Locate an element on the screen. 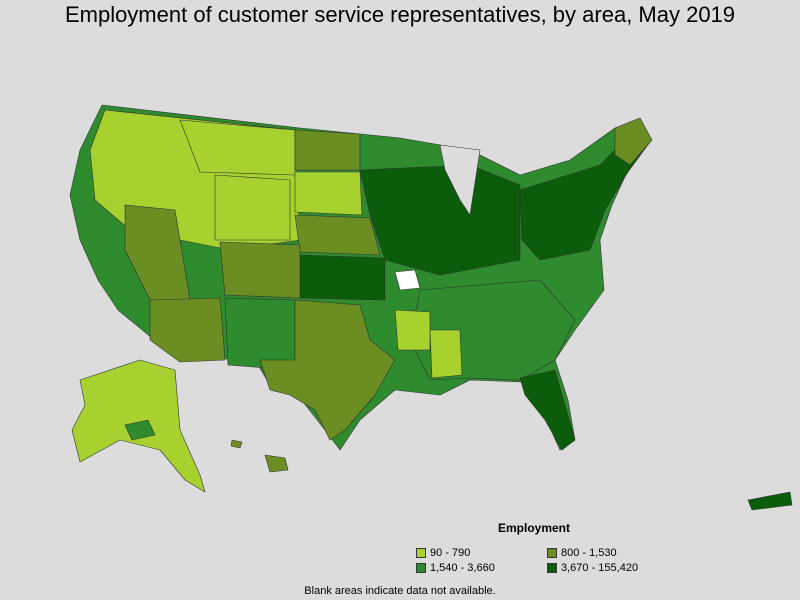 This screenshot has height=600, width=800. legend-item-2: 800 - 1,530 is located at coordinates (582, 553).